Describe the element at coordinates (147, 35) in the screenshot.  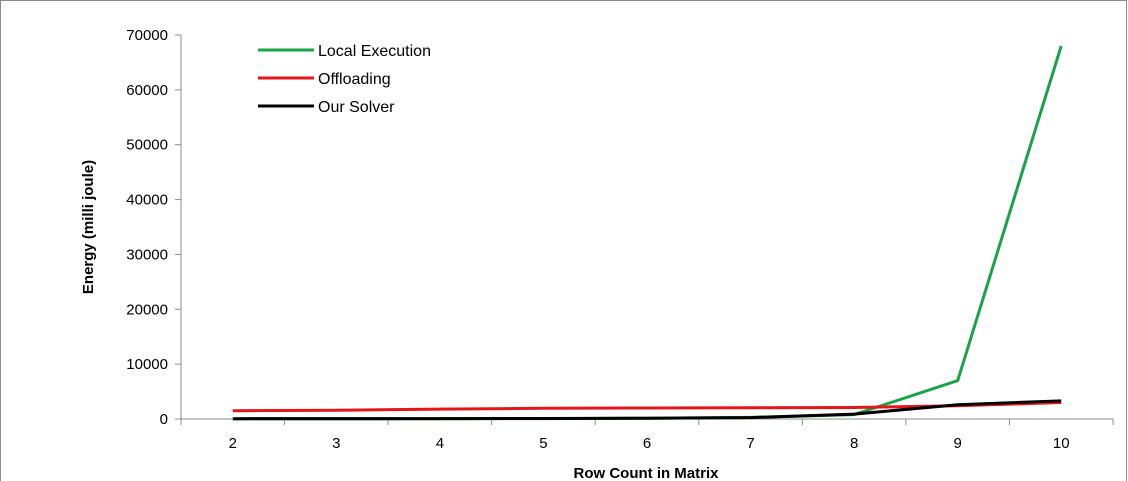
I see `y-tick-label: 70000` at that location.